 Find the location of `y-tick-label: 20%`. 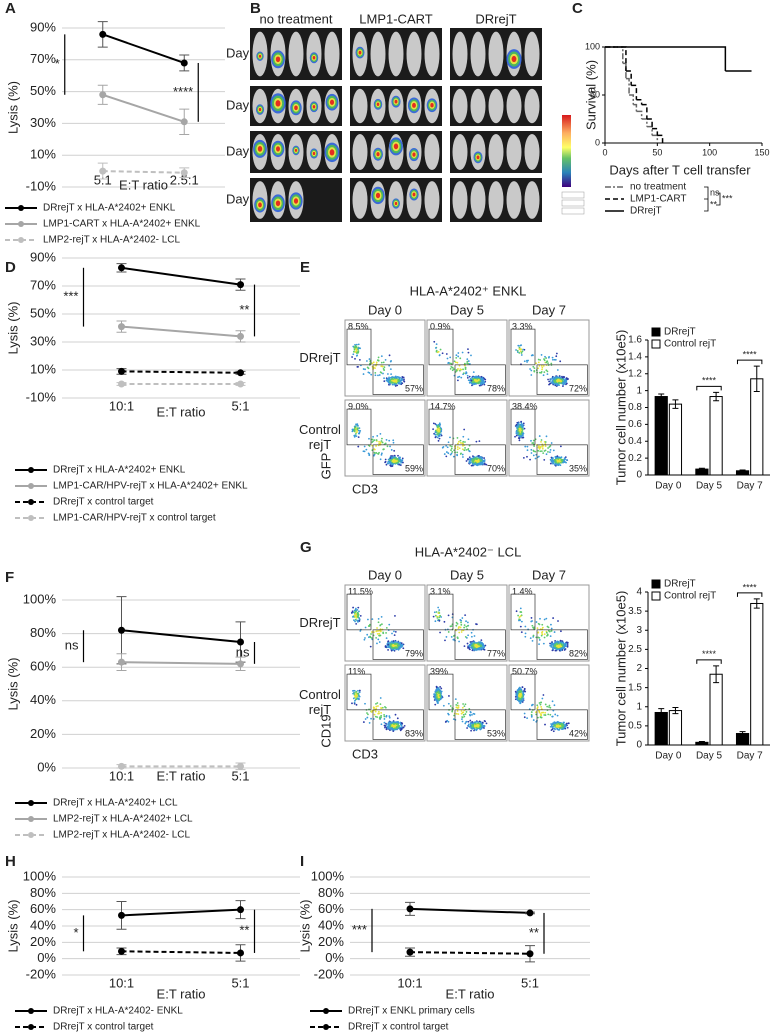

y-tick-label: 20% is located at coordinates (43, 941).